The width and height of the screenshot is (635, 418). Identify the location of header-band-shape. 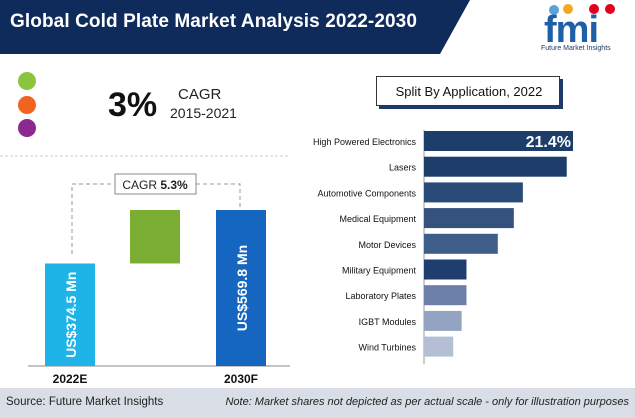
(235, 27).